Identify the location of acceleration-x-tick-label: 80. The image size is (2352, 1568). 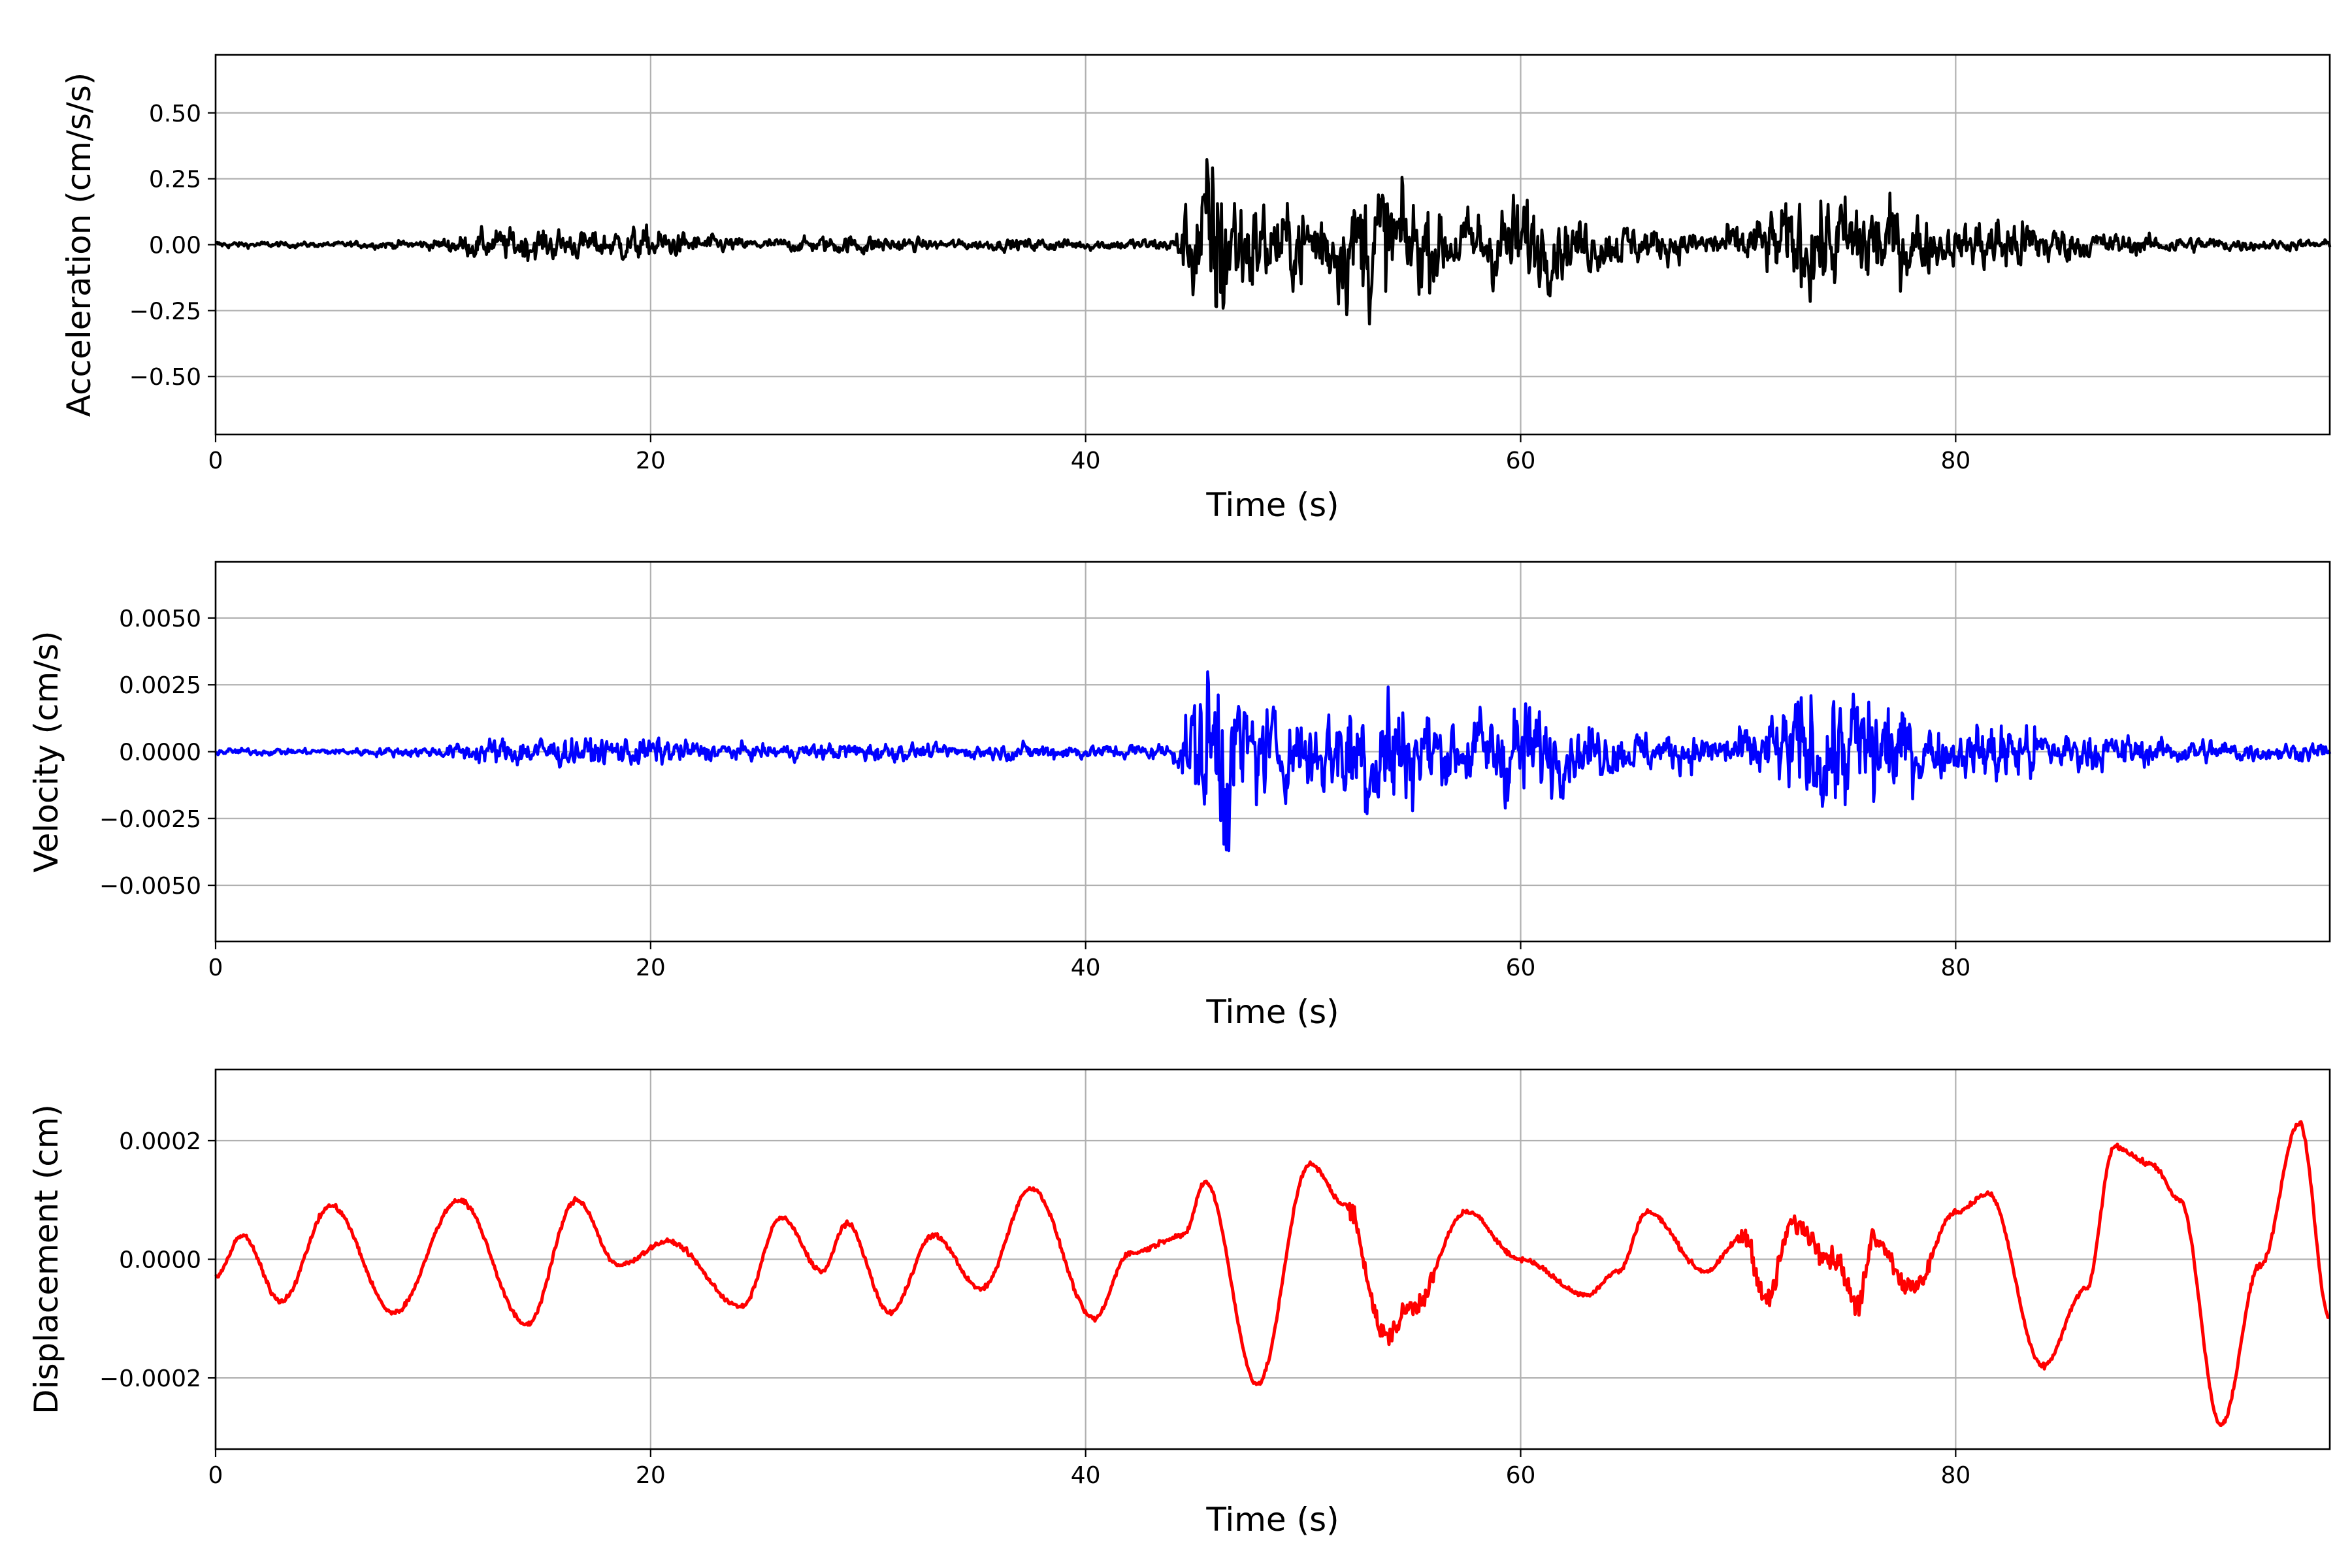
(1955, 461).